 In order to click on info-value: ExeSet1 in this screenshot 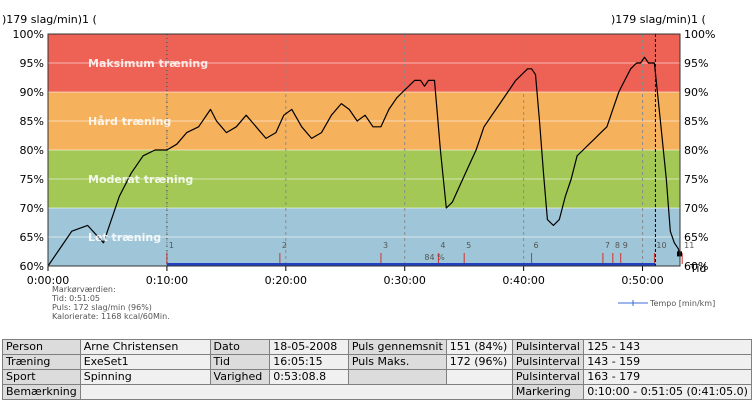, I will do `click(145, 362)`.